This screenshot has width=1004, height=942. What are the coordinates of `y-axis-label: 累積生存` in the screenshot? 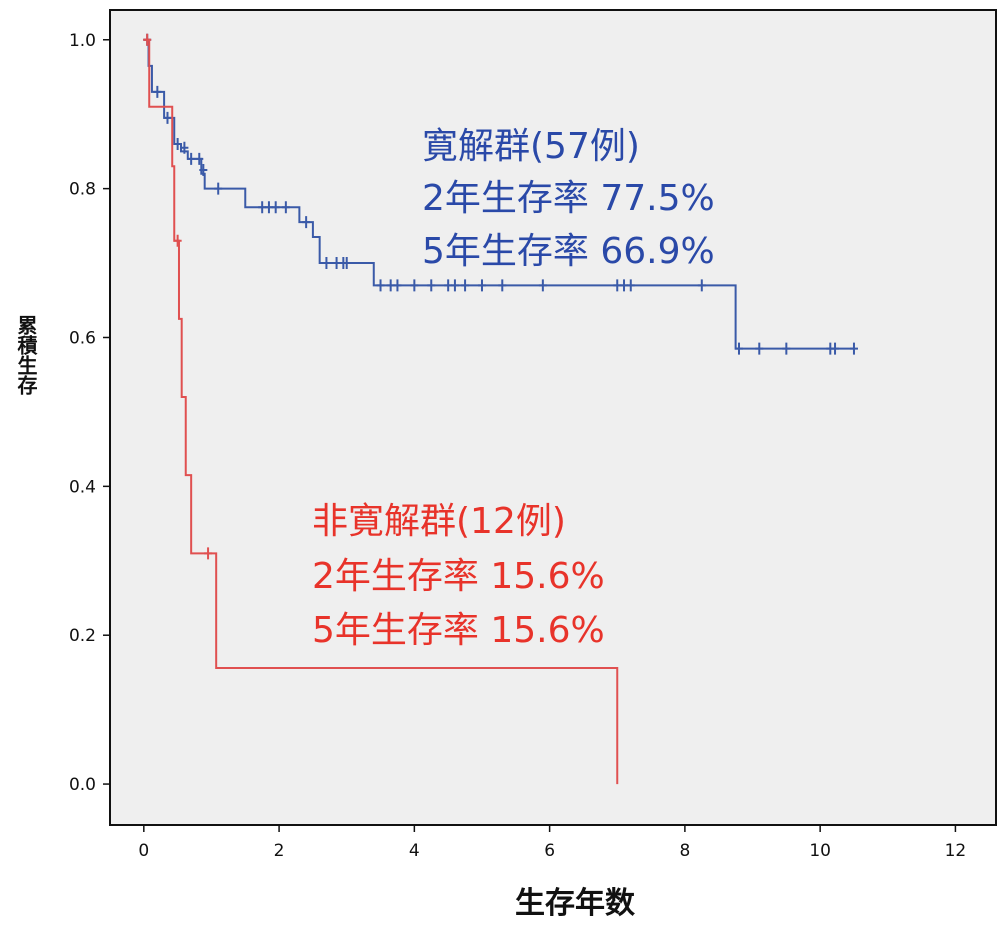 It's located at (26, 355).